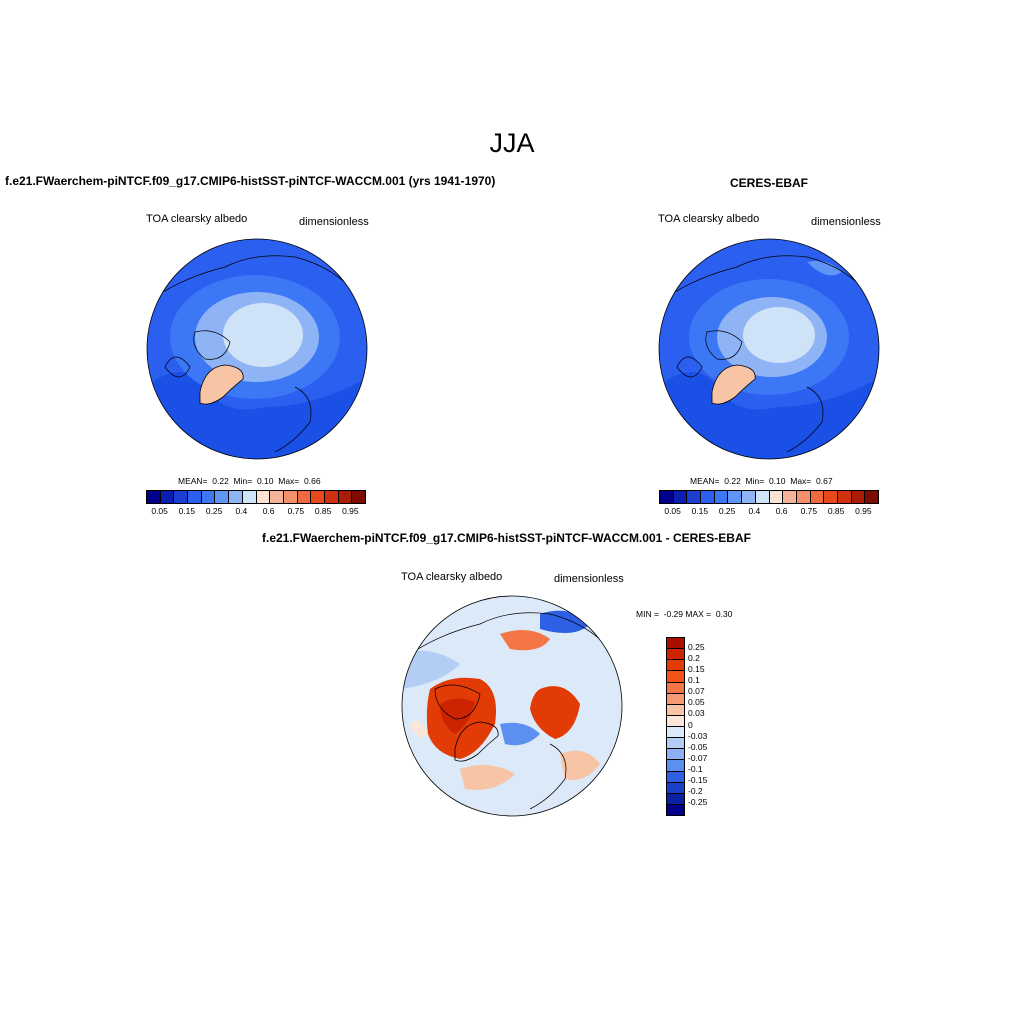 This screenshot has height=1024, width=1024. Describe the element at coordinates (724, 614) in the screenshot. I see `panel3-max-value: 0.30` at that location.